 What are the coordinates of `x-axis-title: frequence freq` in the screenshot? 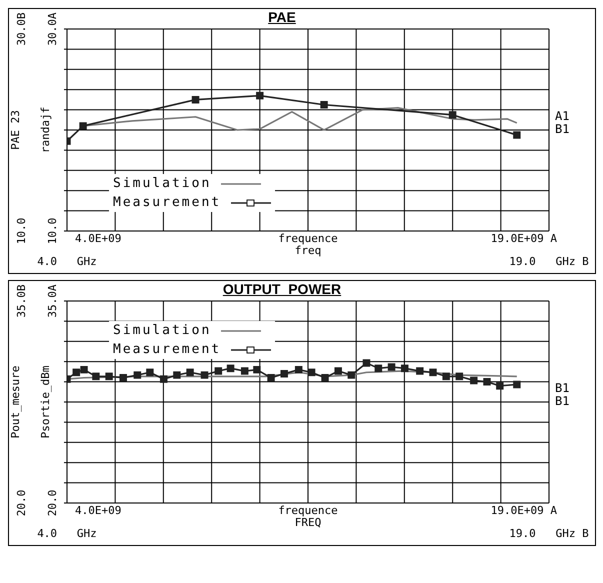 It's located at (308, 244).